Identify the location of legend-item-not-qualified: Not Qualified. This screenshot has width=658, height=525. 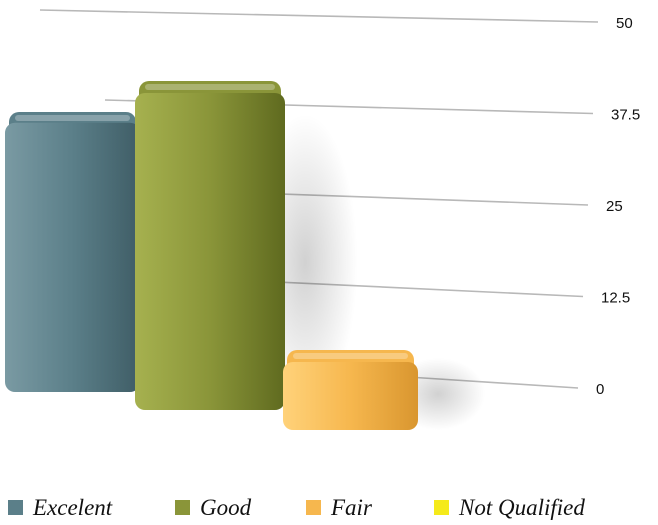
(509, 507).